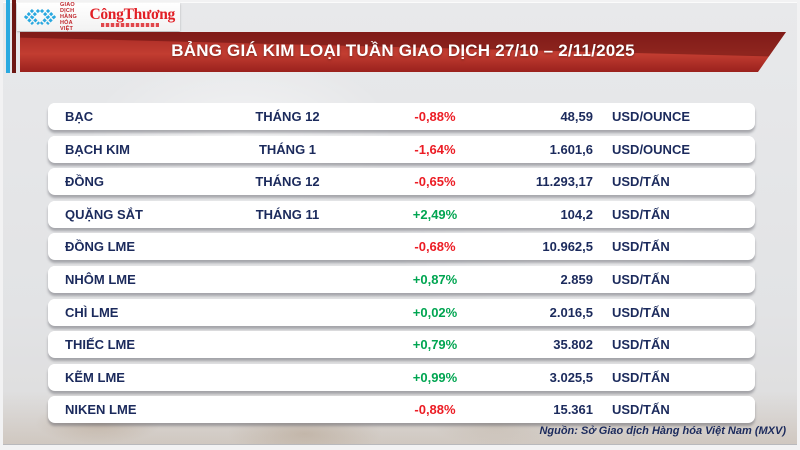 The image size is (800, 450). What do you see at coordinates (576, 116) in the screenshot?
I see `price-value: 48,59` at bounding box center [576, 116].